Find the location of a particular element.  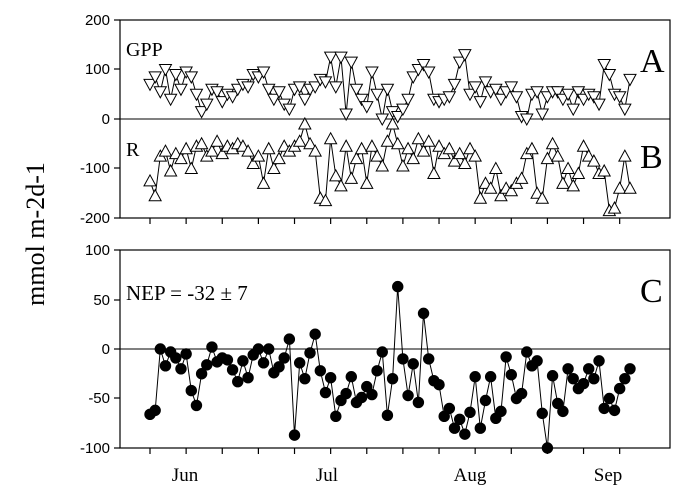

bottom-tick-label: -50 is located at coordinates (99, 398).